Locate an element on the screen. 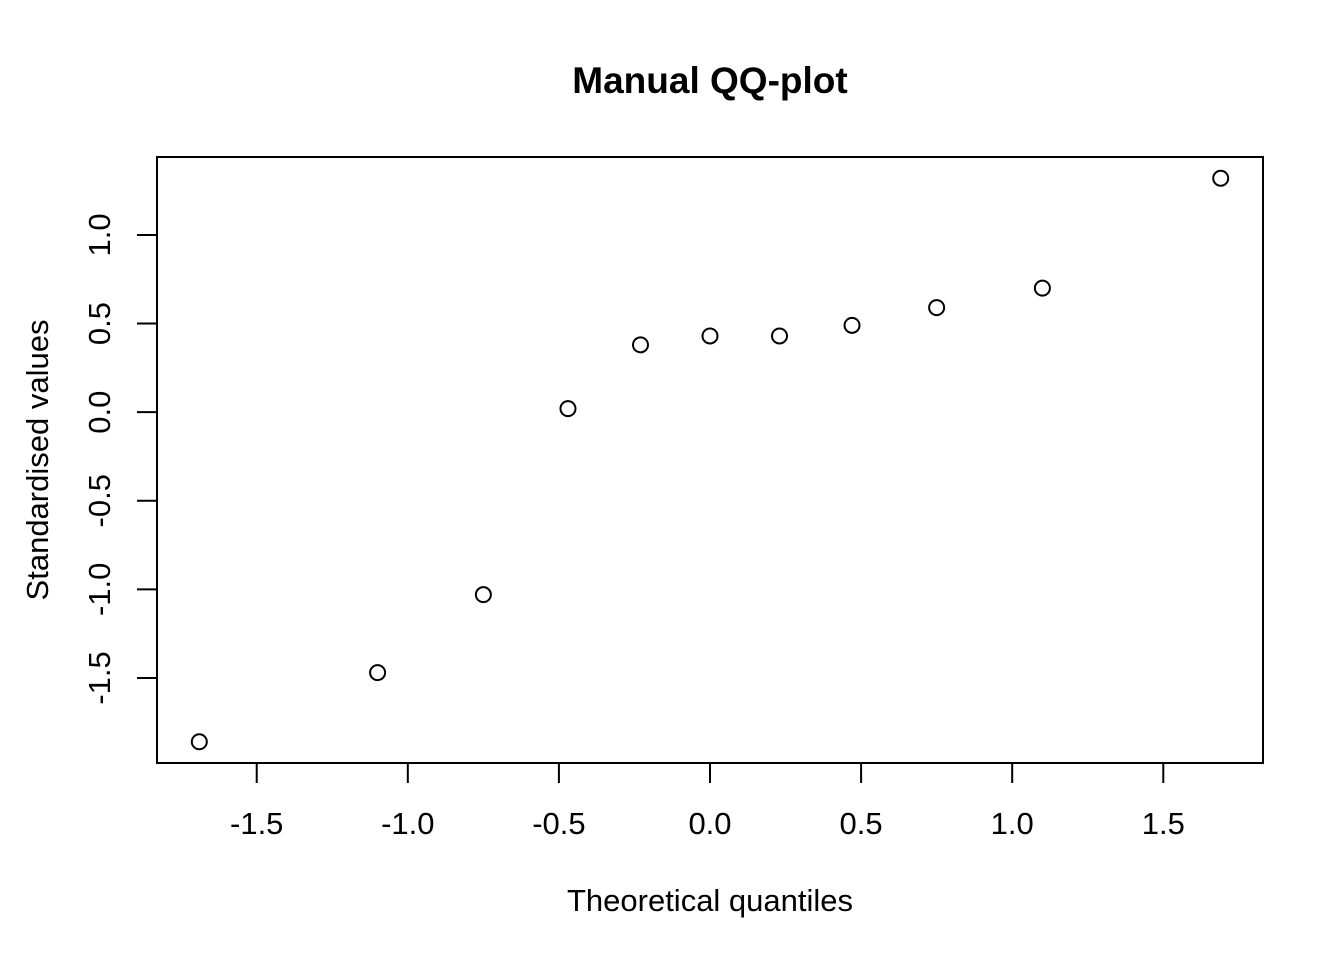  x-tick-label: -1.5 is located at coordinates (256, 823).